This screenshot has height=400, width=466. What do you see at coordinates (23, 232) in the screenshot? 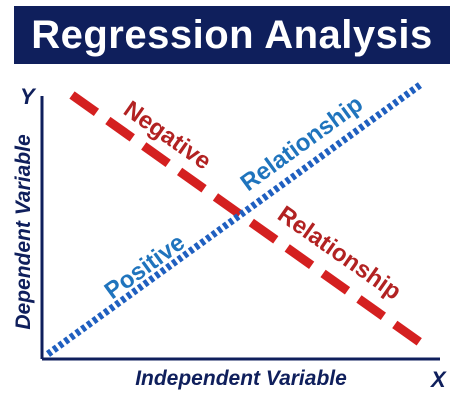
I see `y-axis-label: Dependent Variable` at bounding box center [23, 232].